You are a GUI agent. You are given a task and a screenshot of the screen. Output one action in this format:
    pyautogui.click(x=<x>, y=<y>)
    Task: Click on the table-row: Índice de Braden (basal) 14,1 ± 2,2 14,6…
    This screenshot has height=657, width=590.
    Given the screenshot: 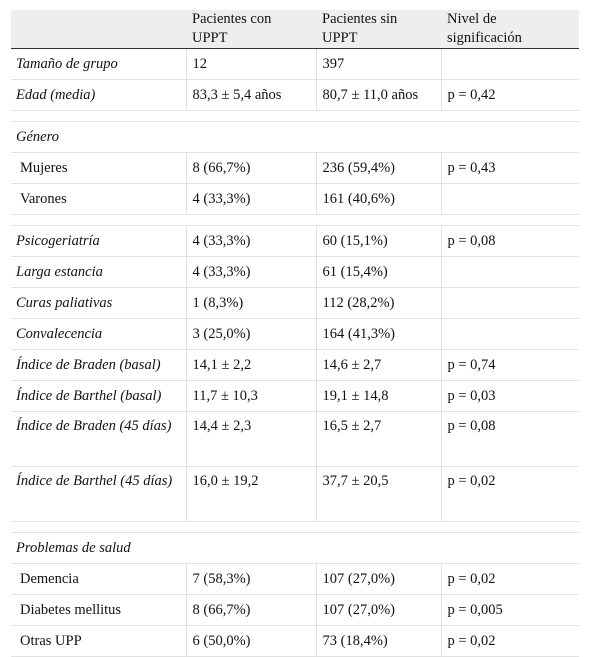 What is the action you would take?
    pyautogui.click(x=295, y=365)
    